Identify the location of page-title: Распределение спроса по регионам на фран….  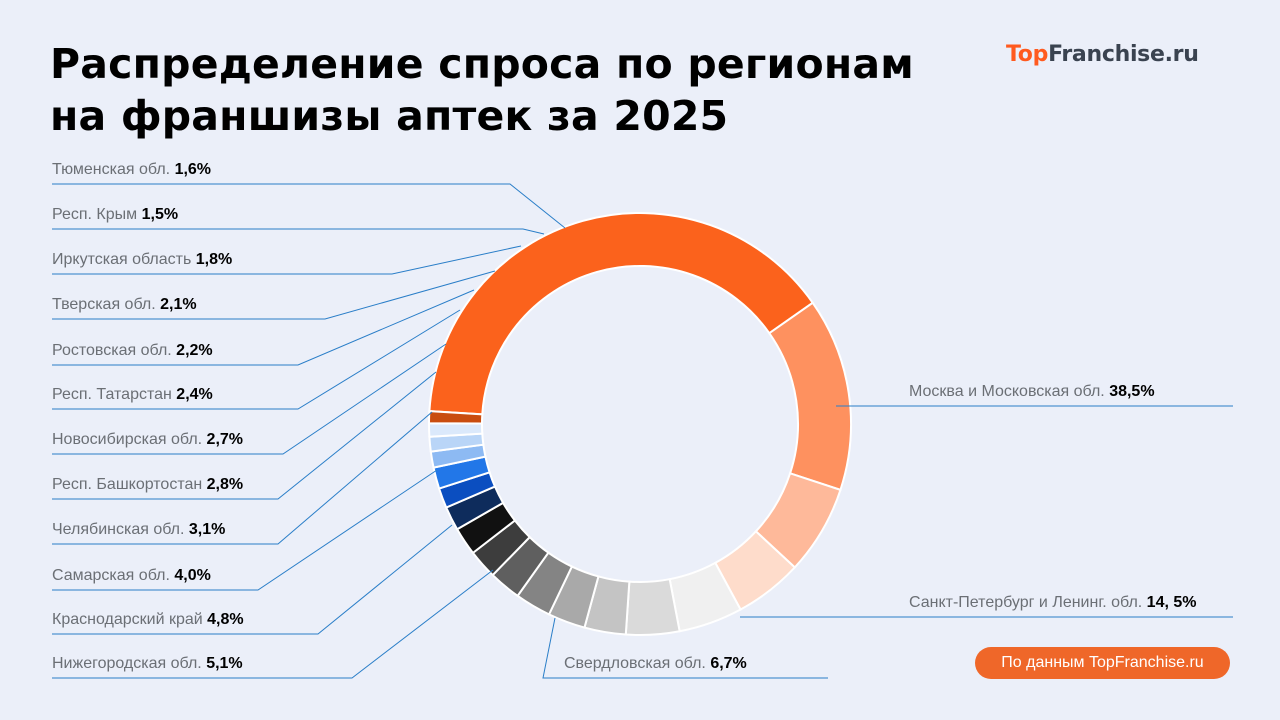
(540, 90).